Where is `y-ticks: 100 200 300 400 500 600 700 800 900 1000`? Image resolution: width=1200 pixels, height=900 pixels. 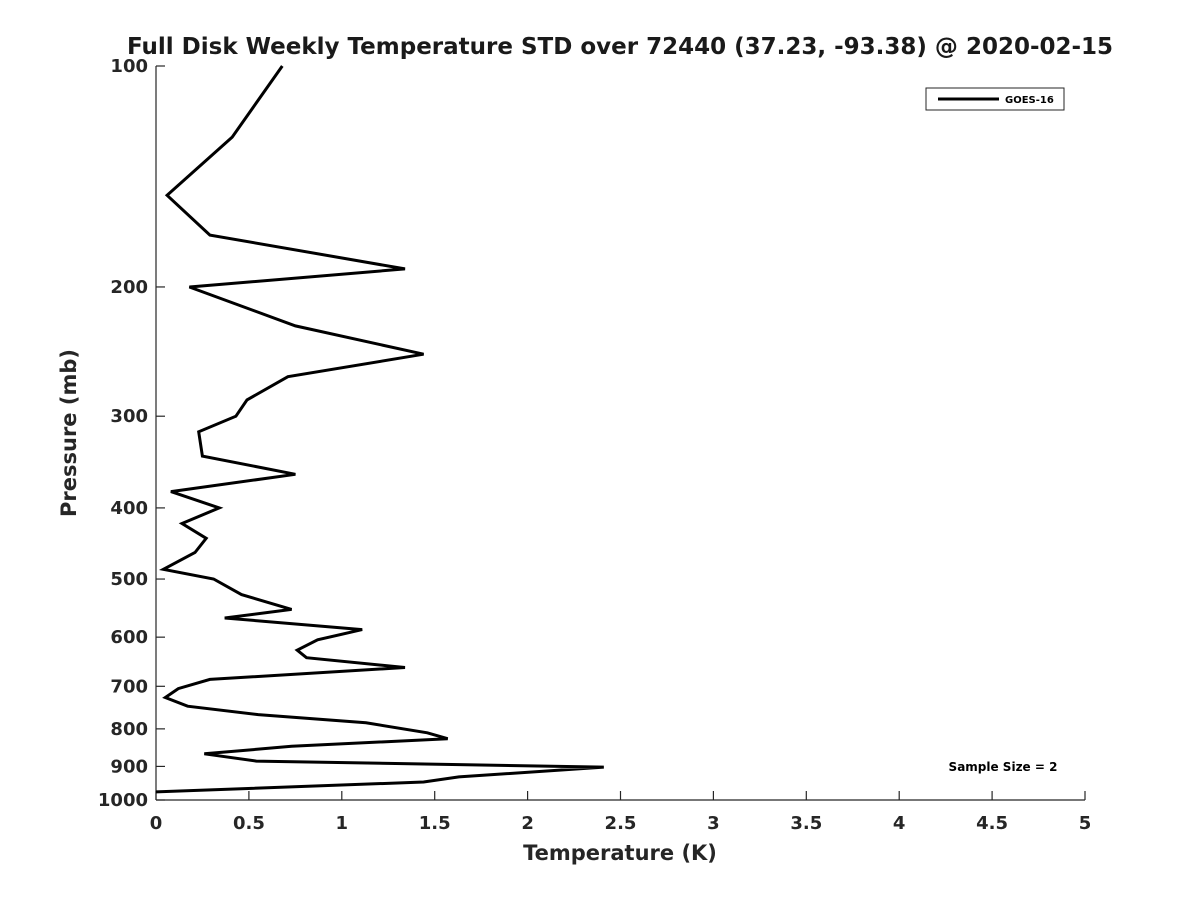
y-ticks: 100 200 300 400 500 600 700 800 900 1000 is located at coordinates (131, 433).